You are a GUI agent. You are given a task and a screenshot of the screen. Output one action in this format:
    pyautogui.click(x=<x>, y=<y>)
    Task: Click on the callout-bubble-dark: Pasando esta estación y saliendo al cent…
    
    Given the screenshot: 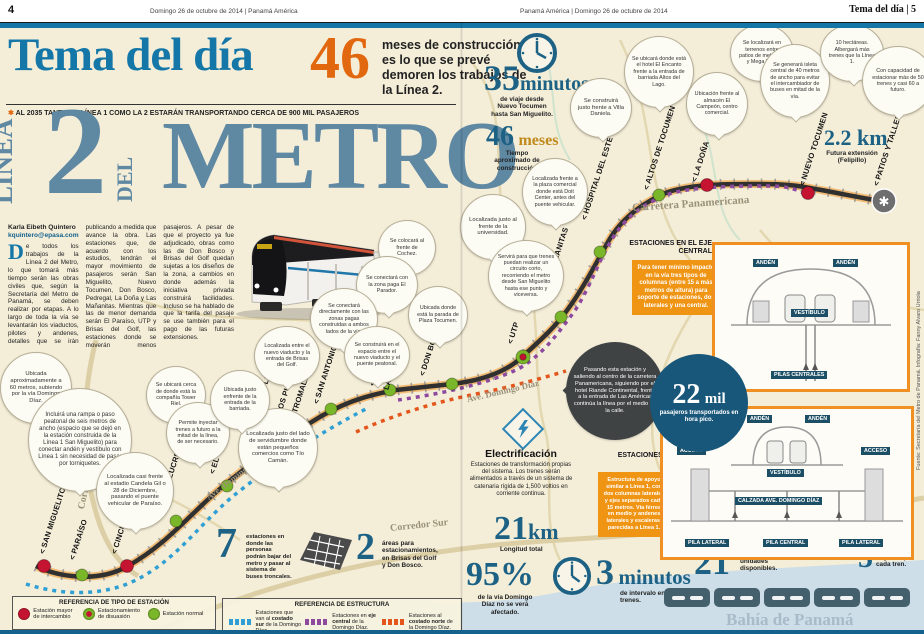 What is the action you would take?
    pyautogui.click(x=615, y=391)
    